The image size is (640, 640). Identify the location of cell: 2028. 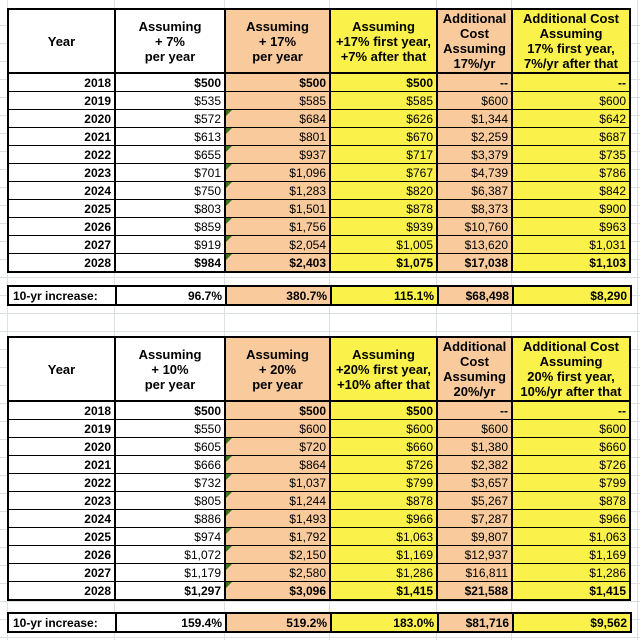
(61, 263).